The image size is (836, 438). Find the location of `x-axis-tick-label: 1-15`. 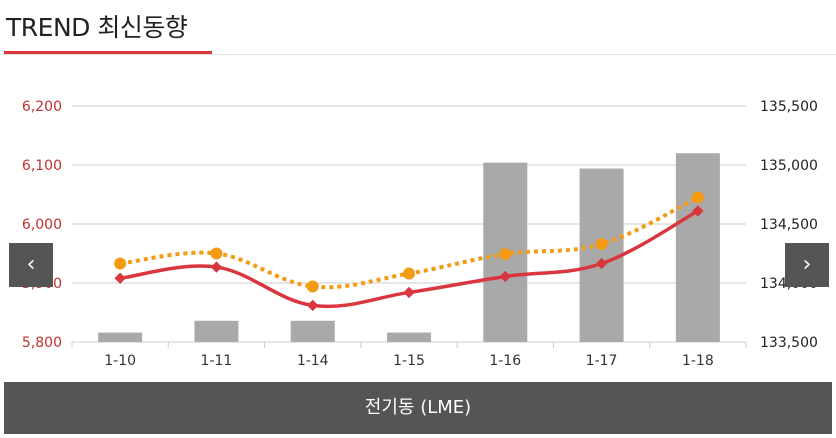

x-axis-tick-label: 1-15 is located at coordinates (409, 361).